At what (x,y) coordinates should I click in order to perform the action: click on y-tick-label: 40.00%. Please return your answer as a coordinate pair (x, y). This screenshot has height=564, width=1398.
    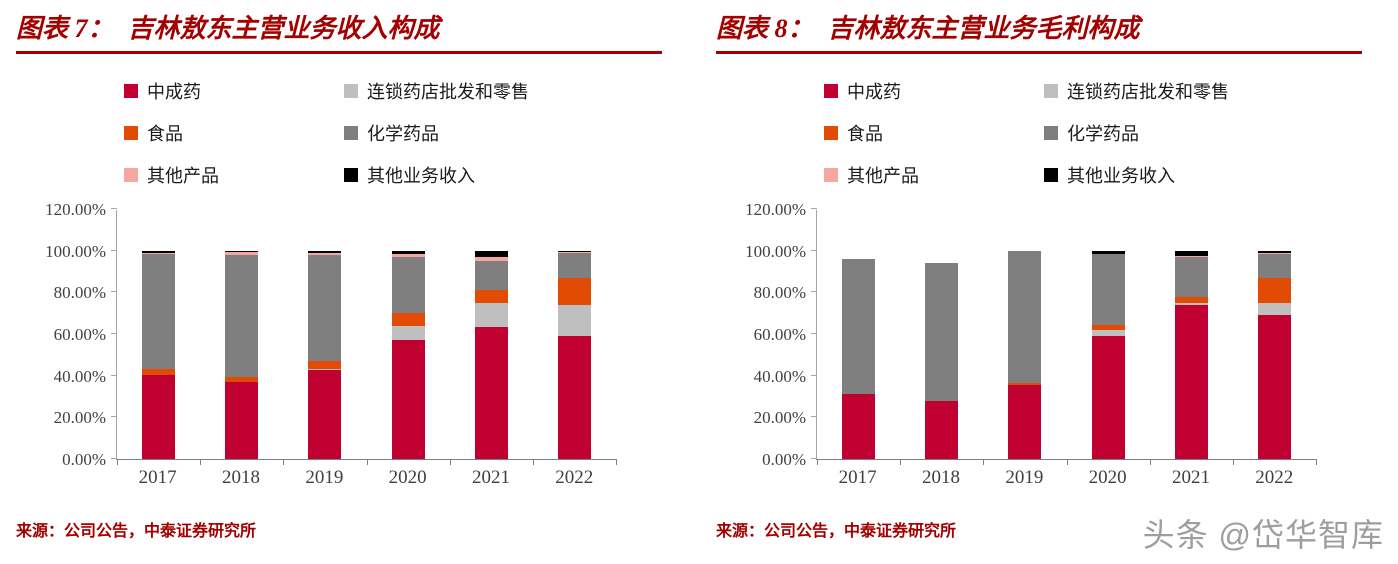
    Looking at the image, I should click on (79, 376).